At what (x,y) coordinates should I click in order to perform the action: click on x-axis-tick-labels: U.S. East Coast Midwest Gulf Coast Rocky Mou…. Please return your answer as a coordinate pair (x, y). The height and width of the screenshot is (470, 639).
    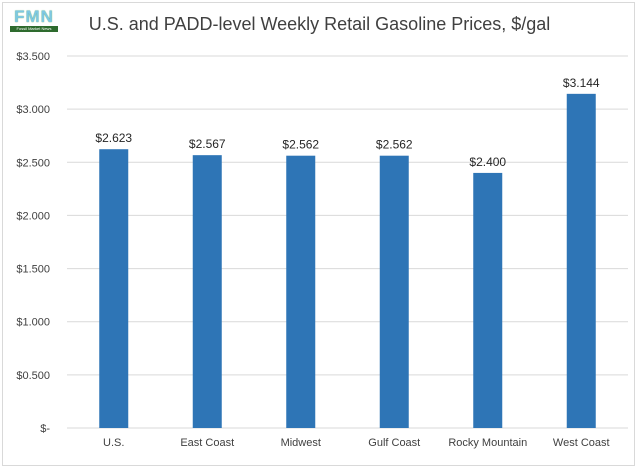
    Looking at the image, I should click on (356, 443).